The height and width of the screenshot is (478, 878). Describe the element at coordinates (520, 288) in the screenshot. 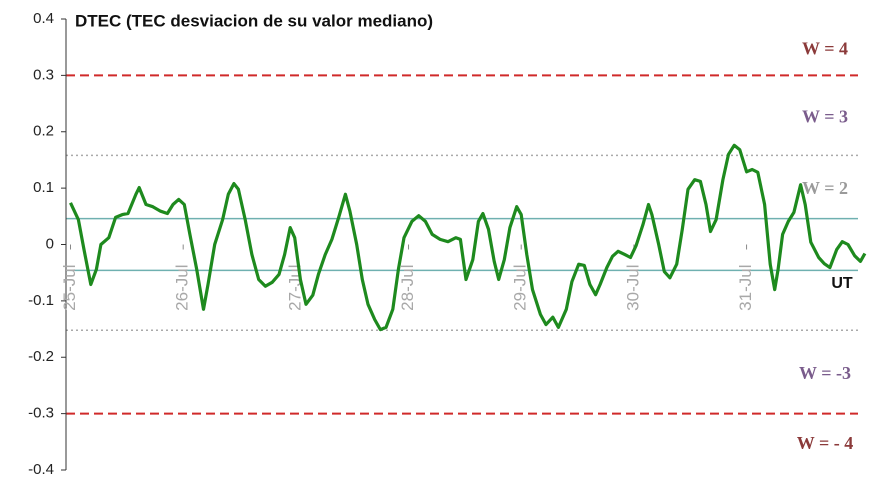

I see `x-tick-label: 29-Jul` at that location.